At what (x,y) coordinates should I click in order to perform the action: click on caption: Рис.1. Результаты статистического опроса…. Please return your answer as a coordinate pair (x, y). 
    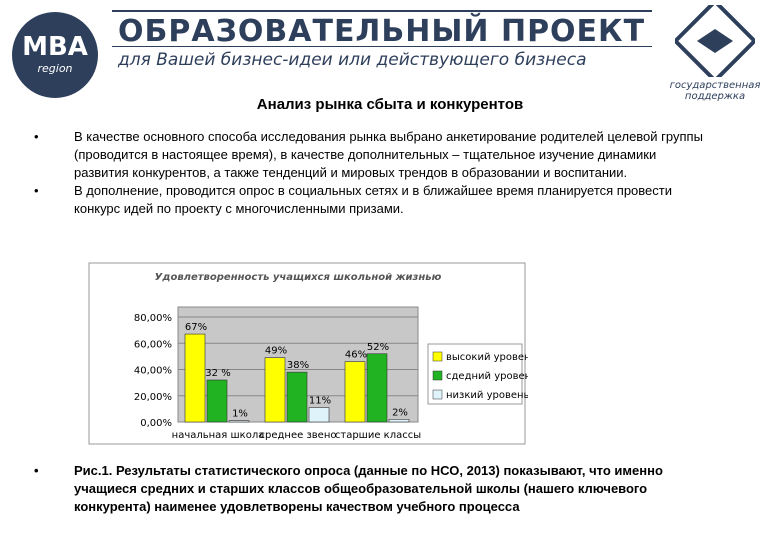
    Looking at the image, I should click on (379, 489).